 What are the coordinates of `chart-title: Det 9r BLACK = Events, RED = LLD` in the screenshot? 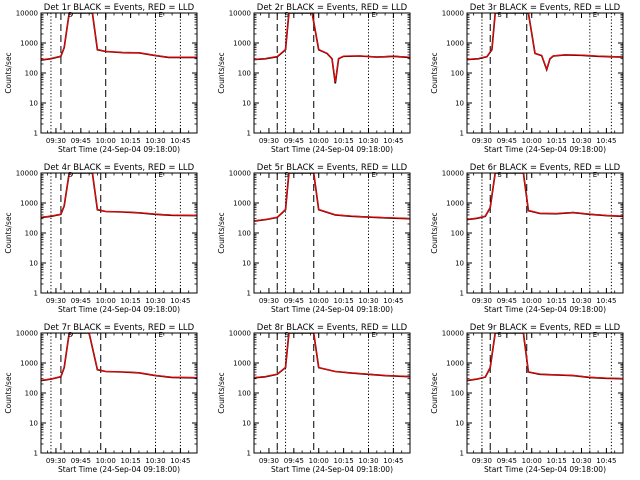 It's located at (545, 328).